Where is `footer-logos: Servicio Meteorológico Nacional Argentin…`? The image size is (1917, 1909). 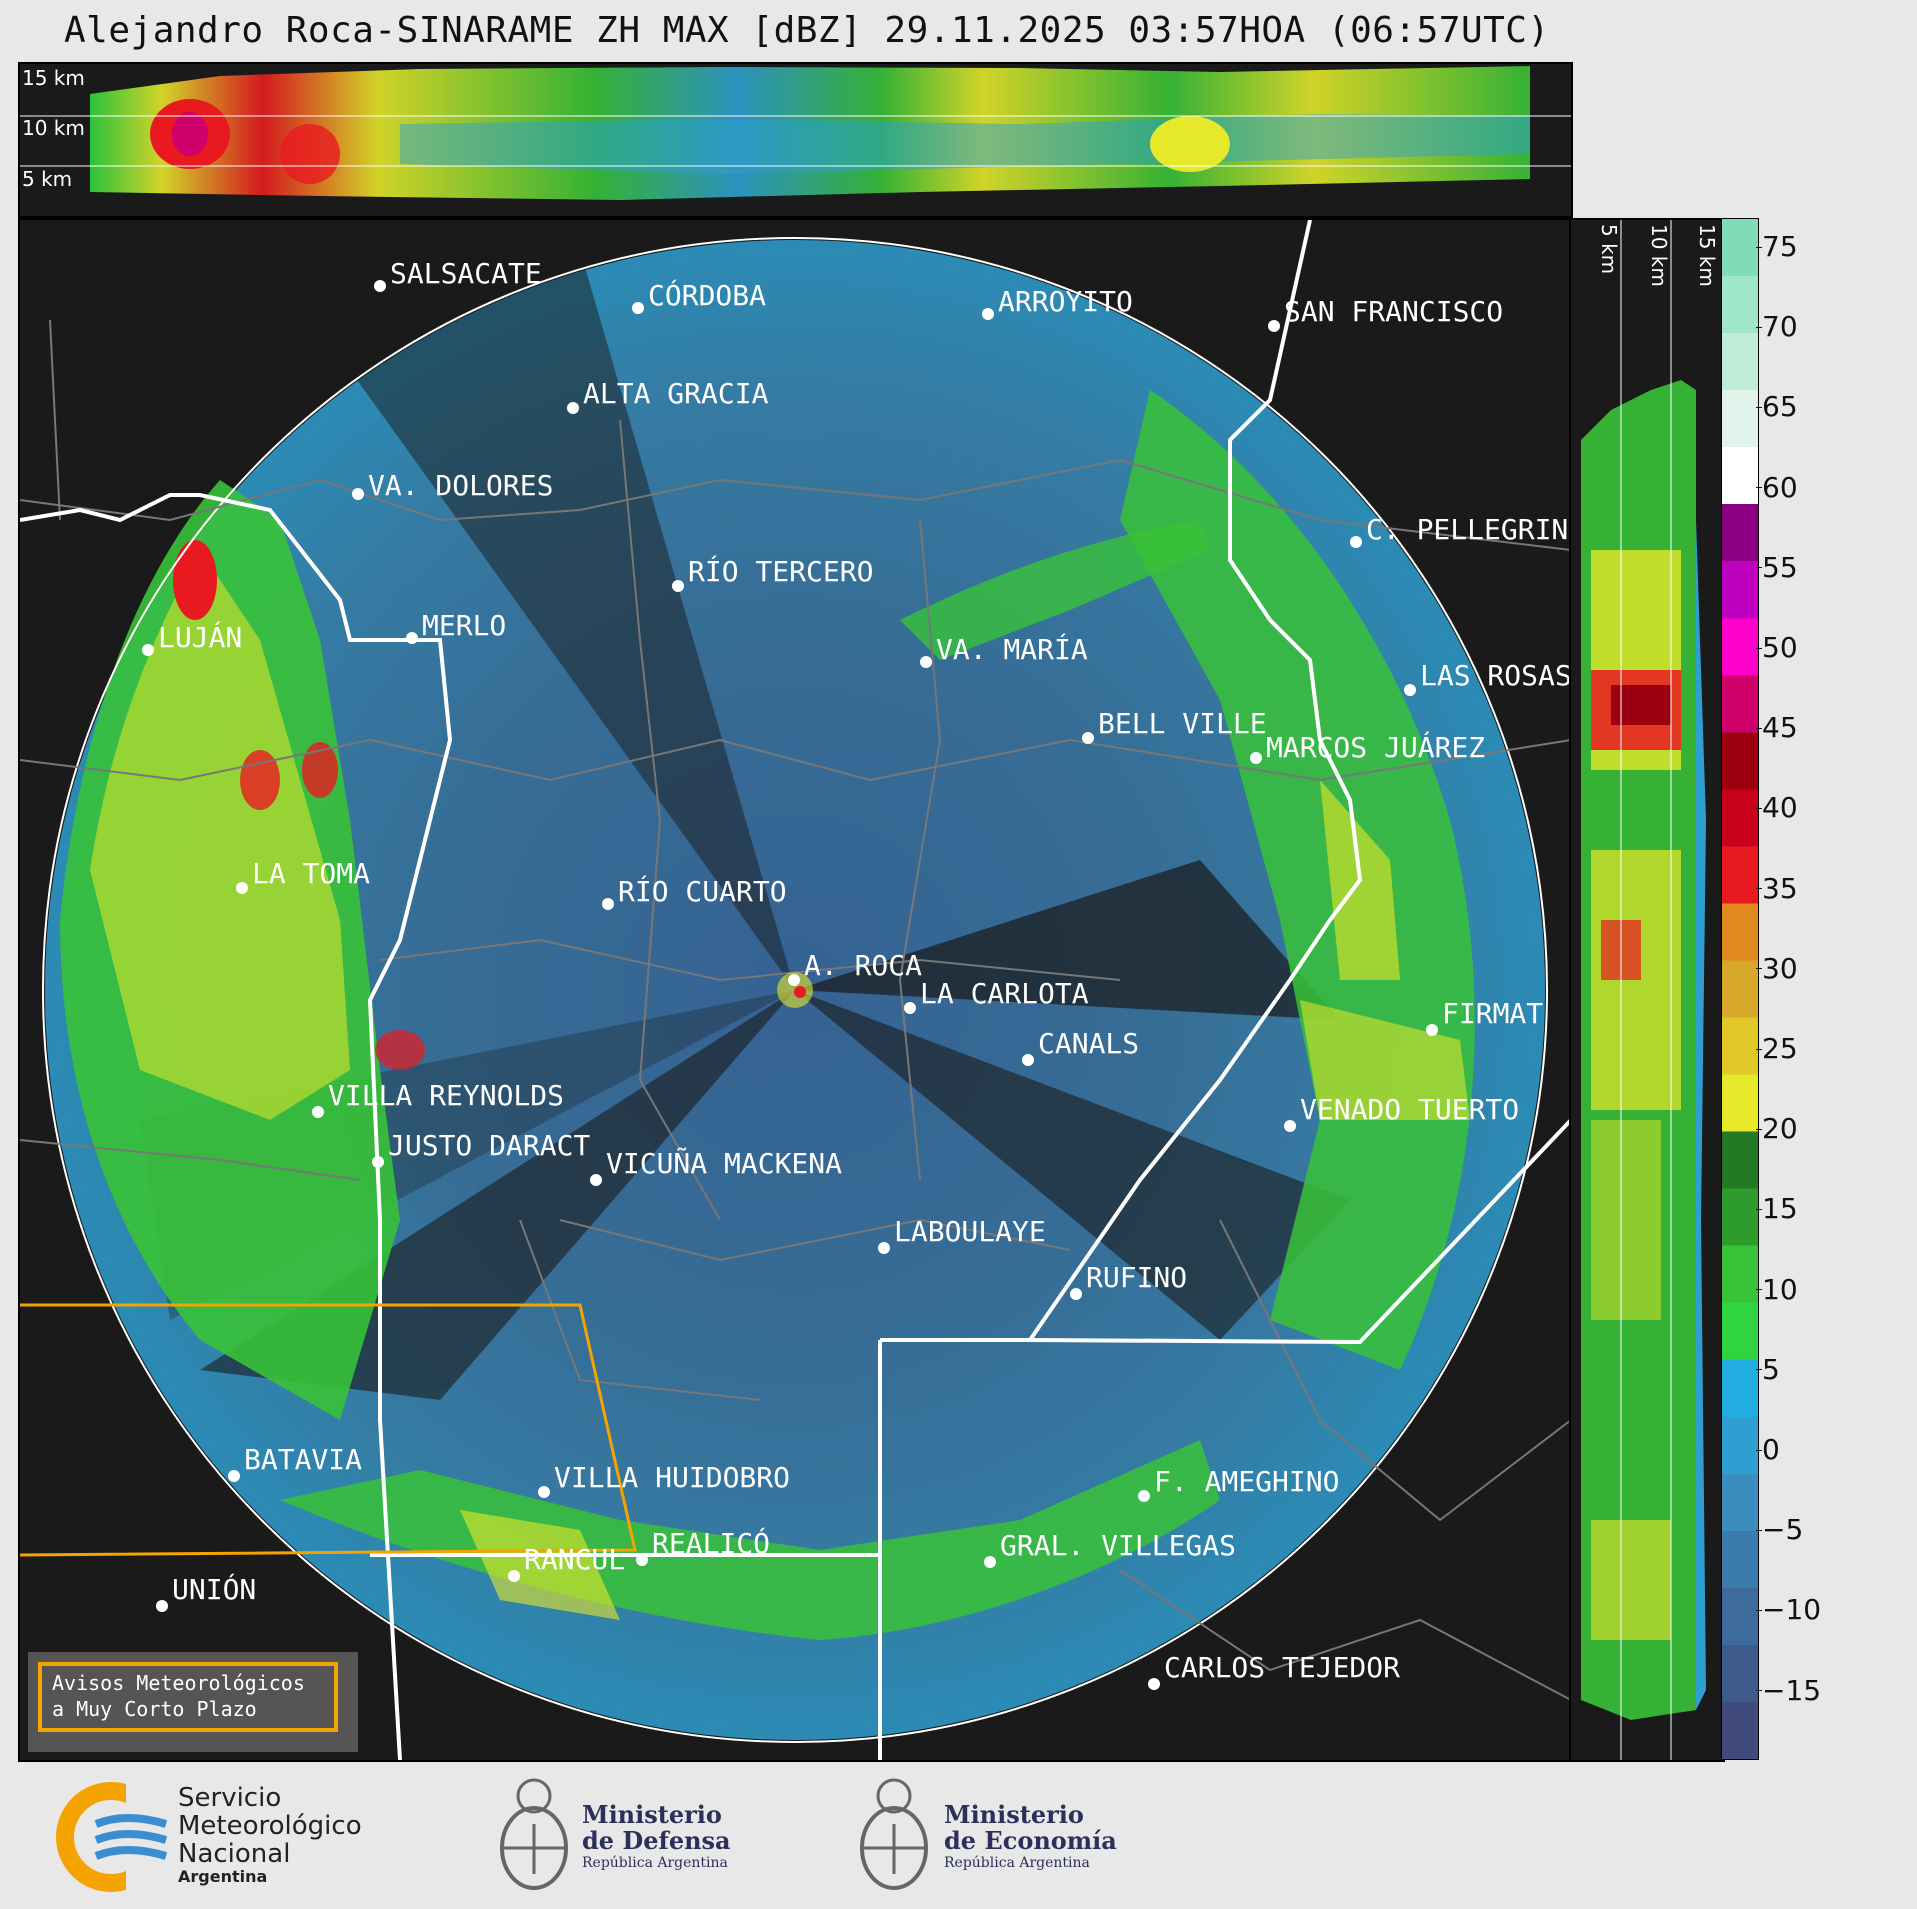
footer-logos: Servicio Meteorológico Nacional Argentin… is located at coordinates (958, 1835).